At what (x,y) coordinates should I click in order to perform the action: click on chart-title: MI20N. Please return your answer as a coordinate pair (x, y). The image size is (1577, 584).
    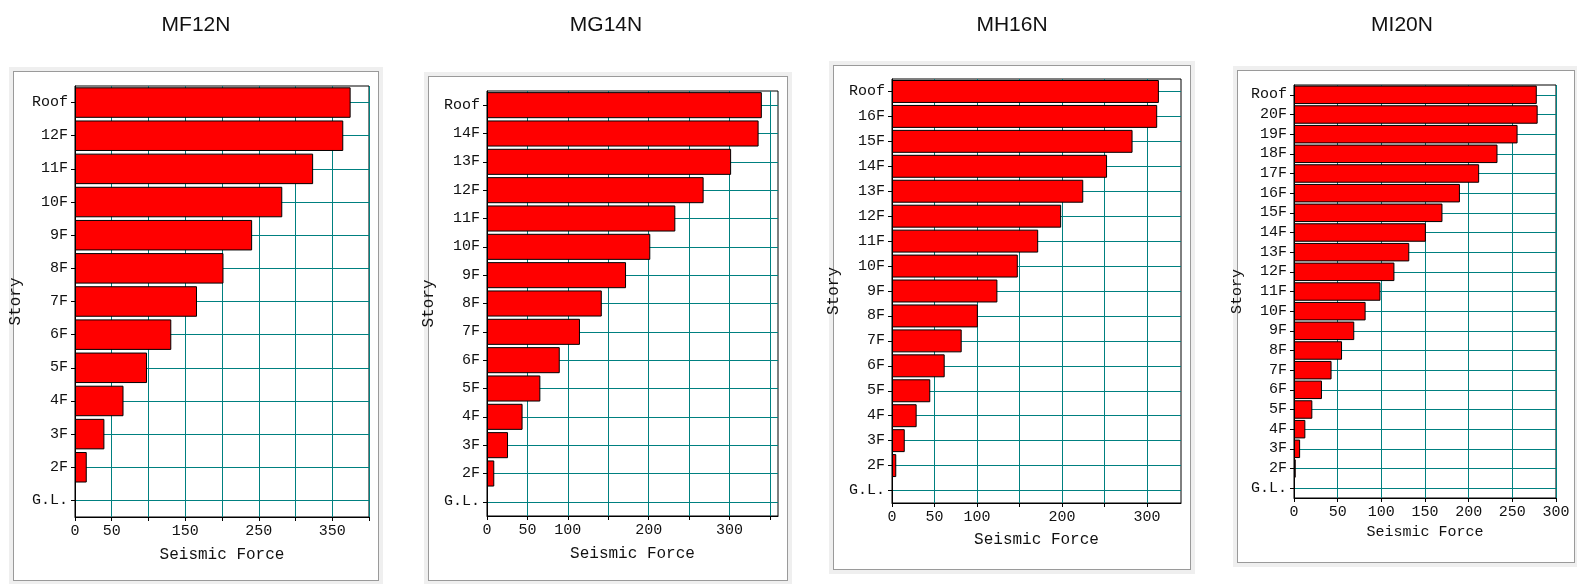
    Looking at the image, I should click on (1402, 24).